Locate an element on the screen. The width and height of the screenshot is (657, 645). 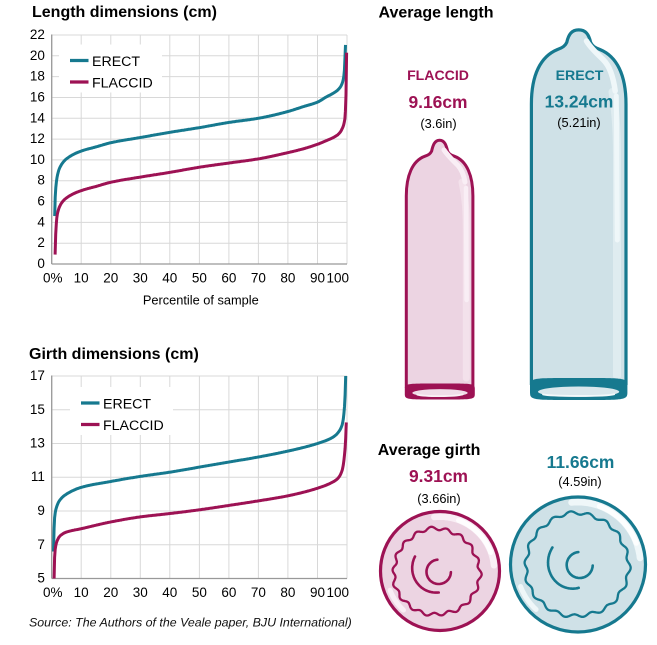
svg-text: 9.31cm is located at coordinates (438, 476).